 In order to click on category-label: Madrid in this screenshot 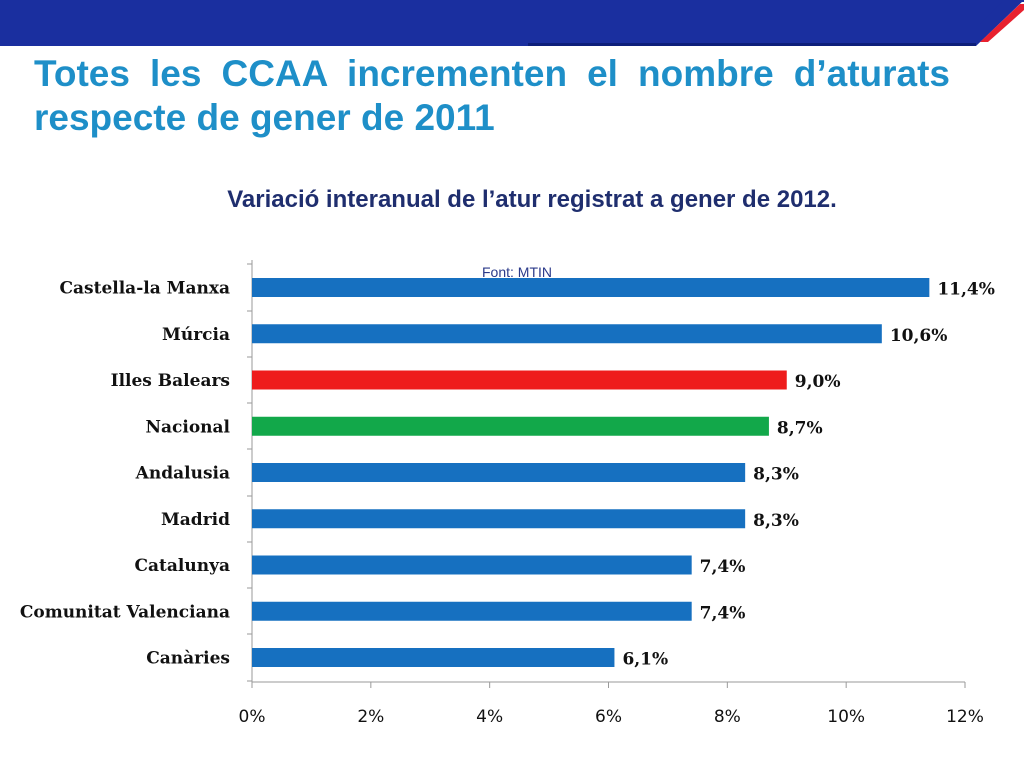, I will do `click(195, 520)`.